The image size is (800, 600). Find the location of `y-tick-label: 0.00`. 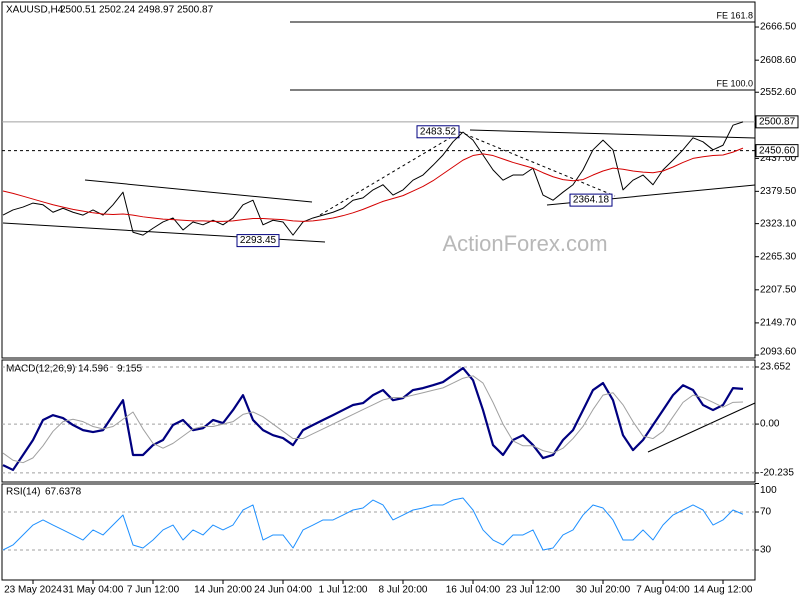

y-tick-label: 0.00 is located at coordinates (770, 424).